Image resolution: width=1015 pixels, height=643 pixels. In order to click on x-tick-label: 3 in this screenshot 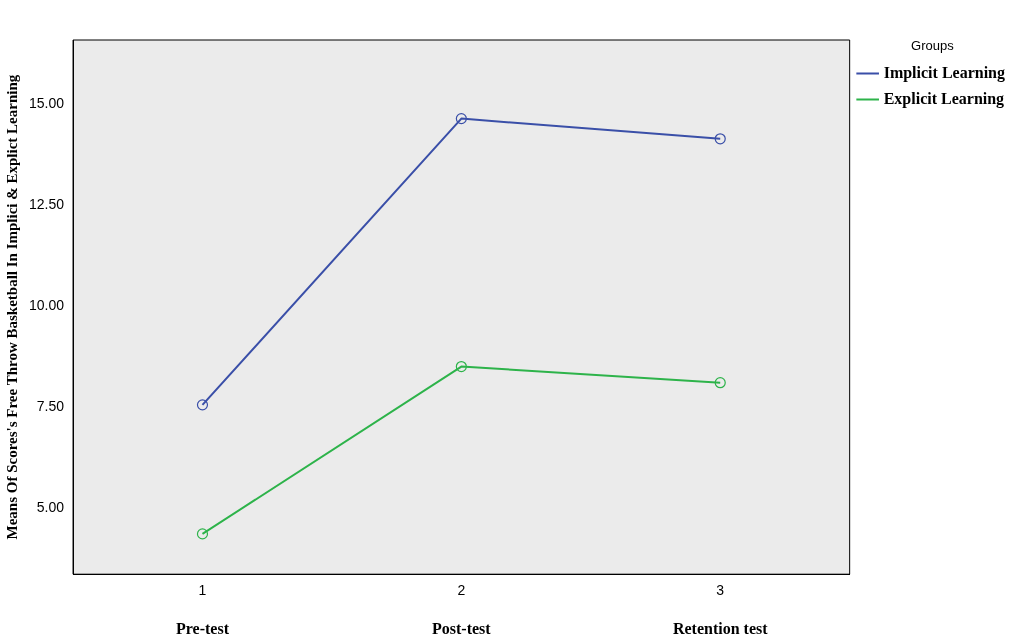, I will do `click(720, 590)`.